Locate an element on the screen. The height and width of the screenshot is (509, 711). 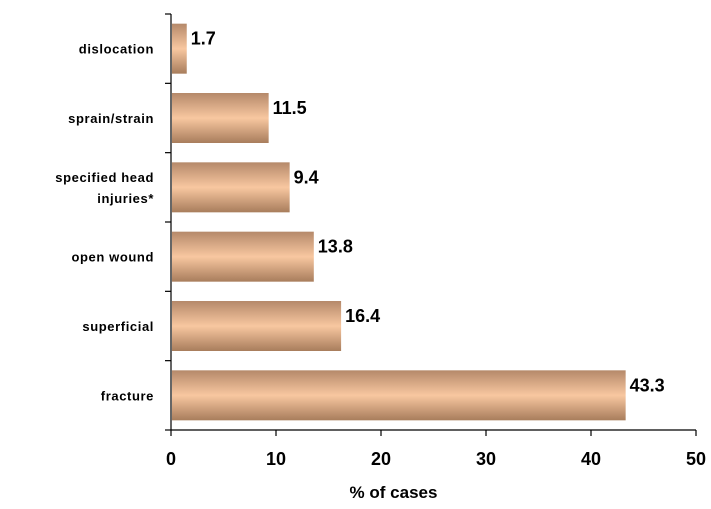
category-label: specified head injuries* is located at coordinates (104, 188).